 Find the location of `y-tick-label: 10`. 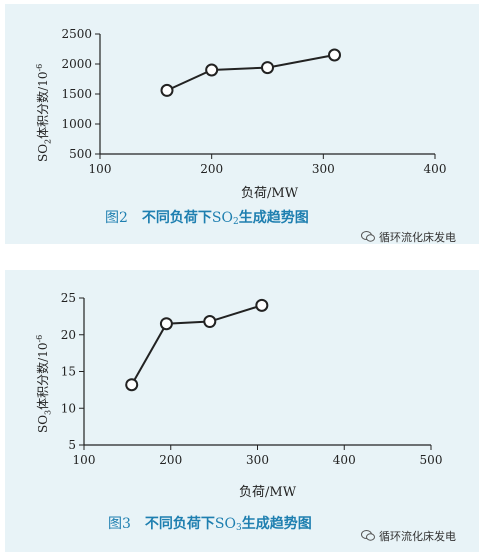

y-tick-label: 10 is located at coordinates (68, 408).